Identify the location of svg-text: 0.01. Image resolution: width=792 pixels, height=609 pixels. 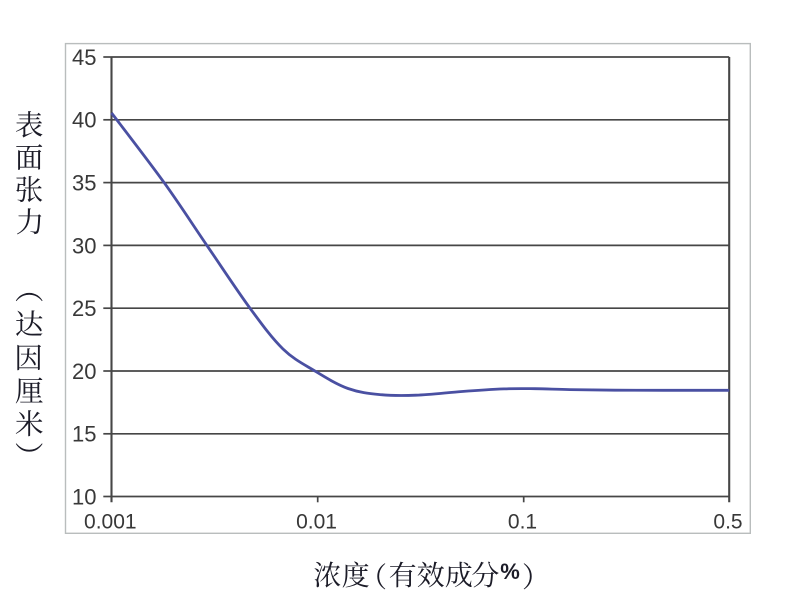
(316, 522).